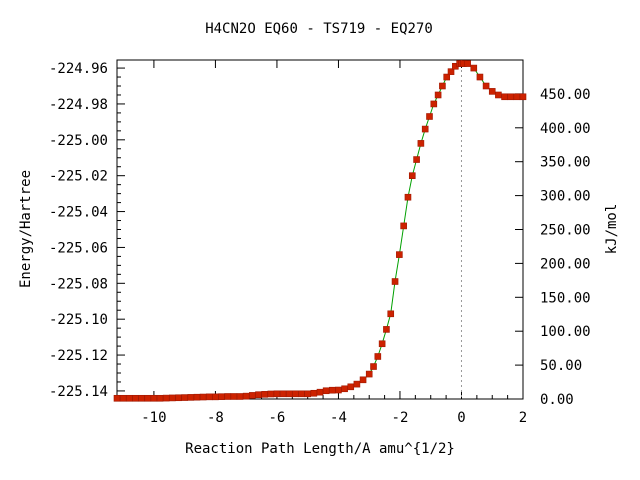 The height and width of the screenshot is (480, 640). Describe the element at coordinates (565, 95) in the screenshot. I see `y2-tick-label: 450.00` at that location.